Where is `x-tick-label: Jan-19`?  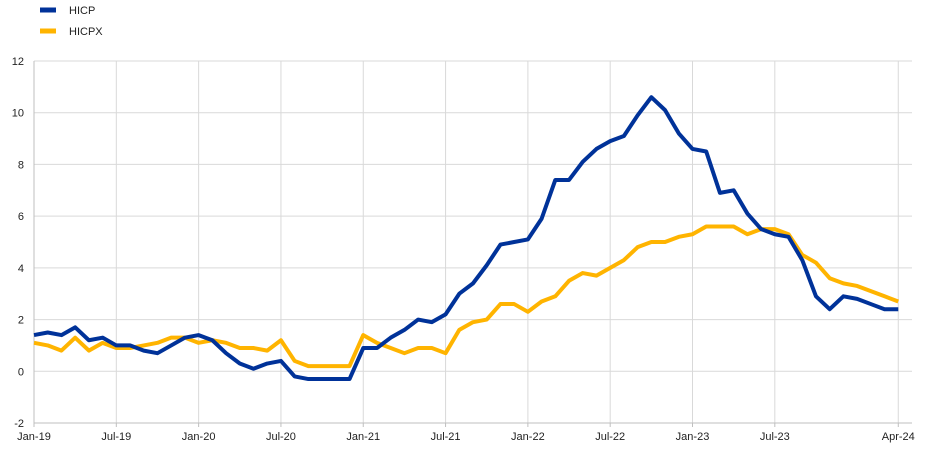
x-tick-label: Jan-19 is located at coordinates (34, 437).